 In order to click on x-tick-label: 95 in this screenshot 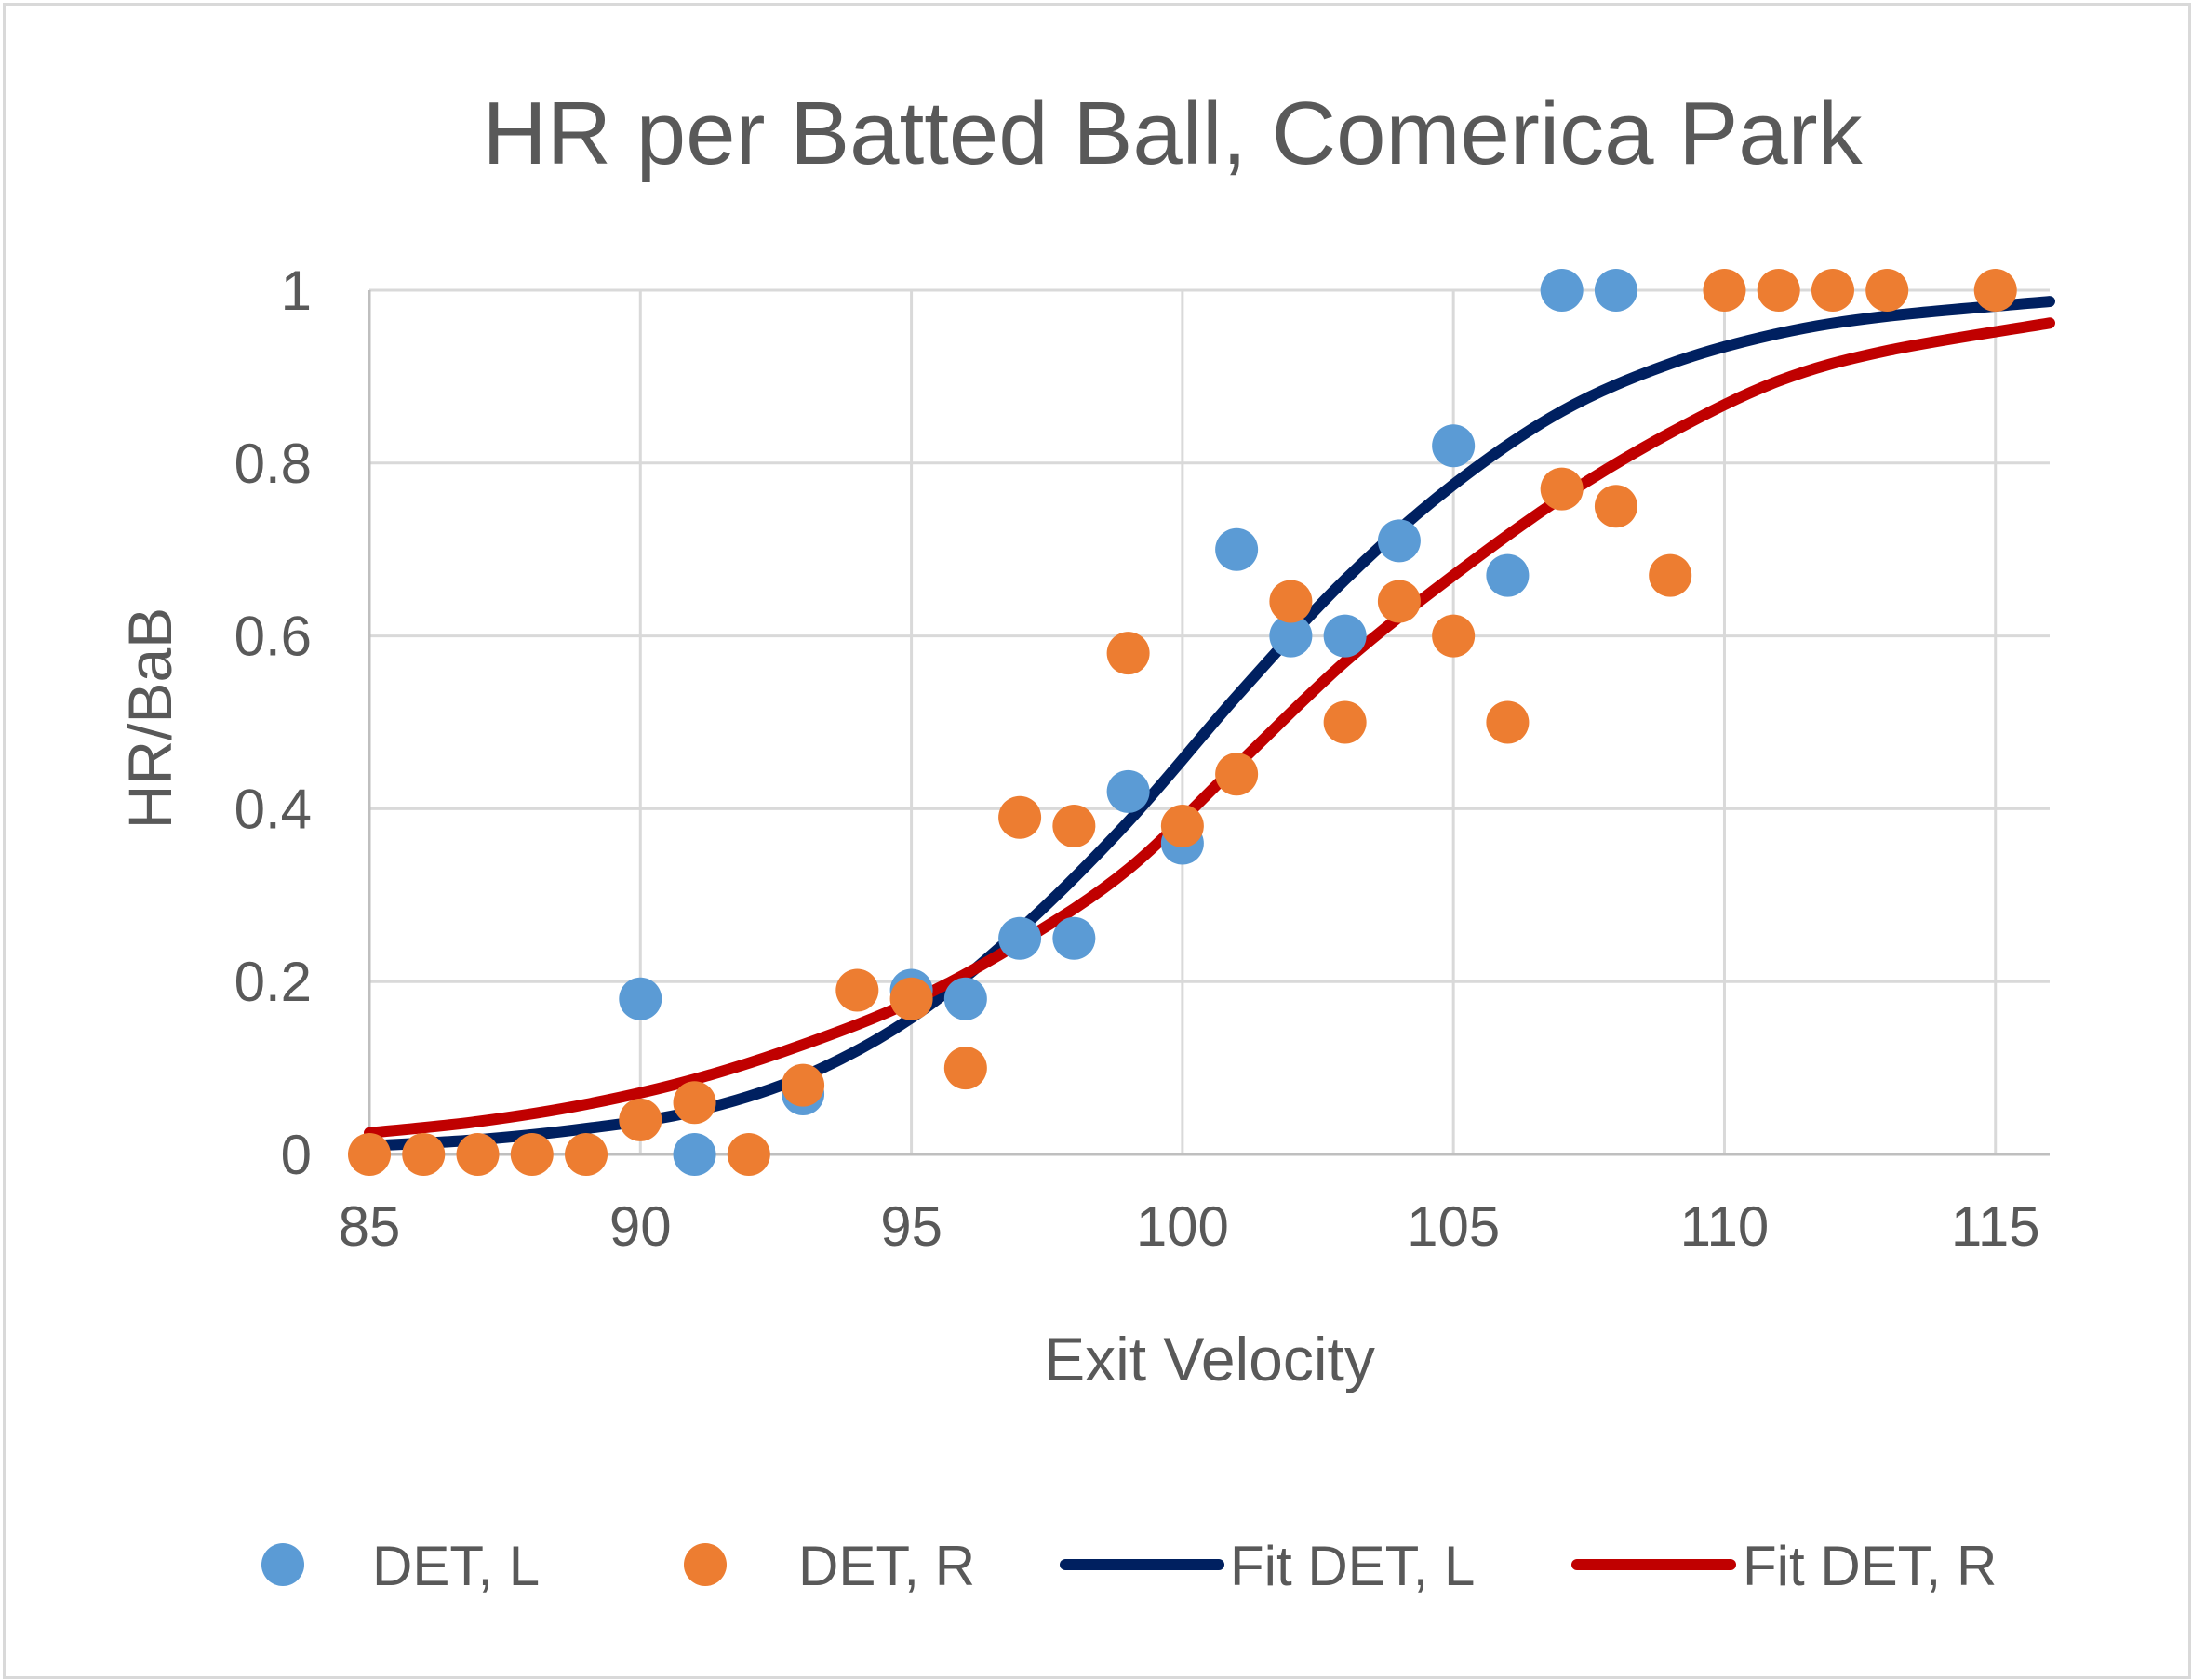, I will do `click(911, 1226)`.